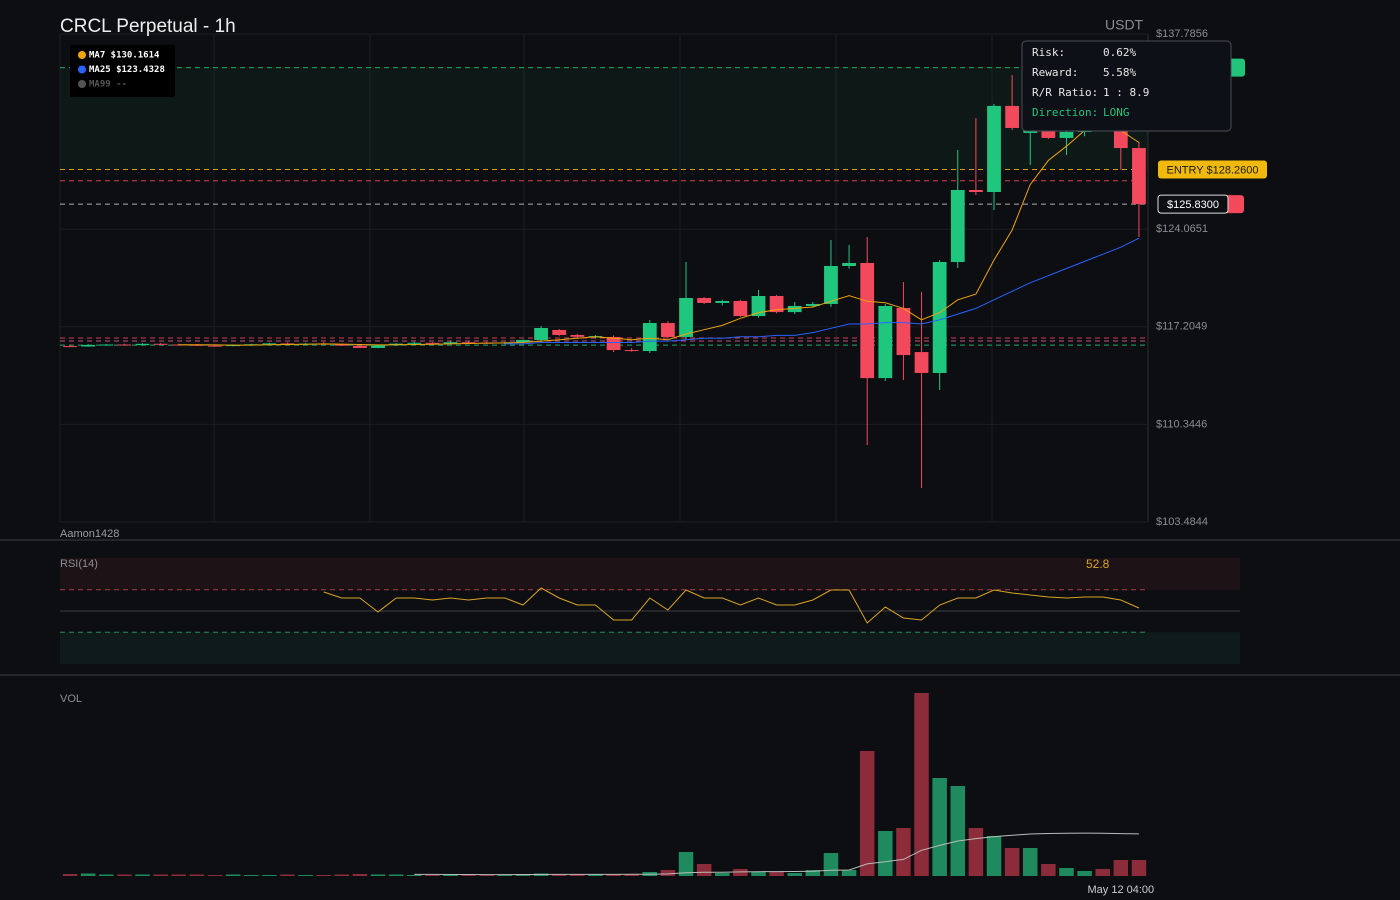  Describe the element at coordinates (79, 564) in the screenshot. I see `rsi-title: RSI(14)` at that location.